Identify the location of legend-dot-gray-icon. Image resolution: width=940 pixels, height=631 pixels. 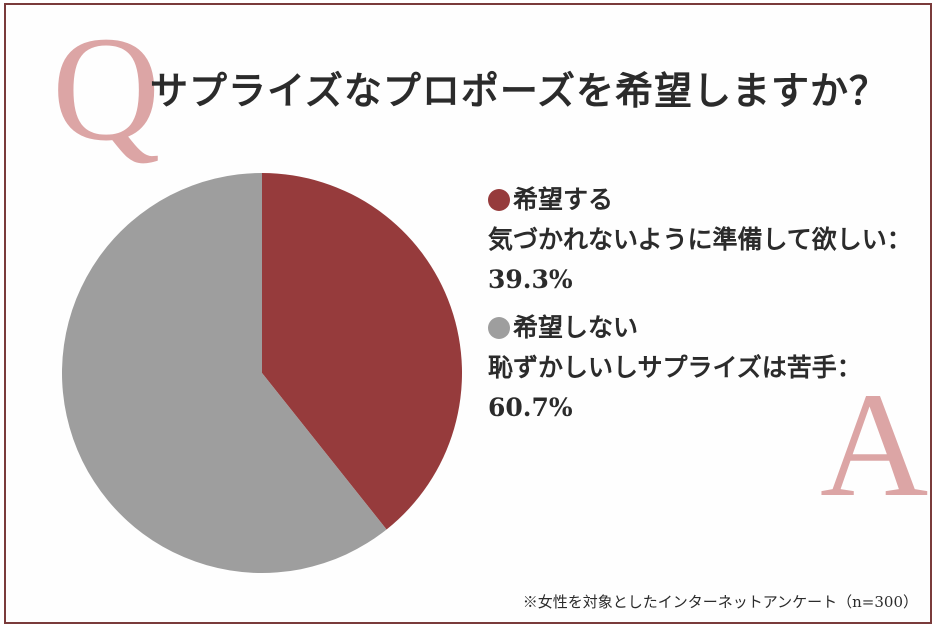
(499, 328).